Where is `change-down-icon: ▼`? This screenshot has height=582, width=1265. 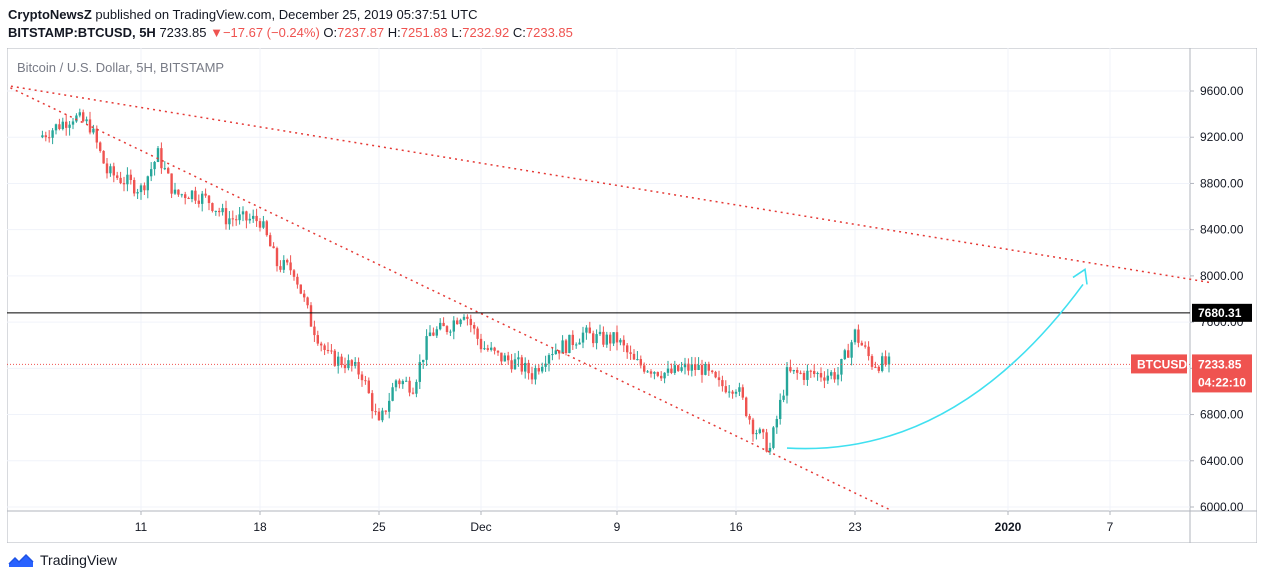 change-down-icon: ▼ is located at coordinates (216, 32).